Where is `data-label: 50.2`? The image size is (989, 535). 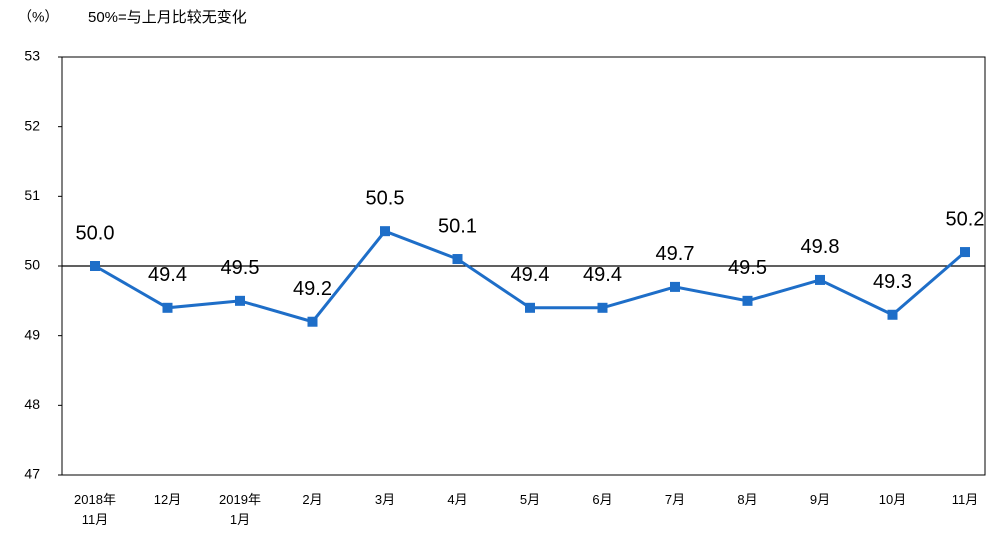
data-label: 50.2 is located at coordinates (965, 219).